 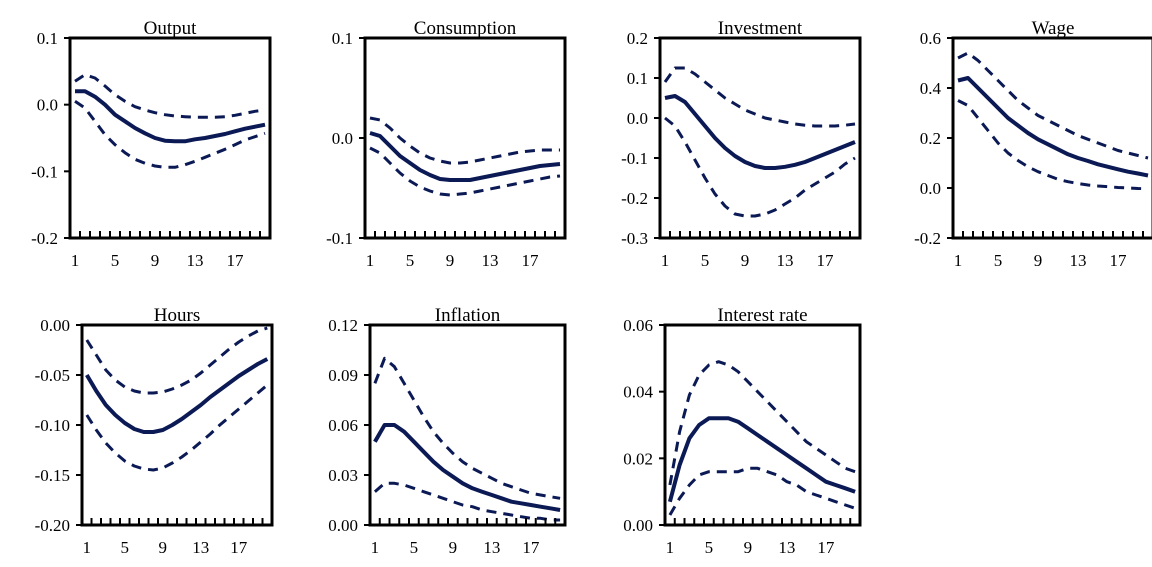 What do you see at coordinates (343, 475) in the screenshot?
I see `y-tick-label: 0.03` at bounding box center [343, 475].